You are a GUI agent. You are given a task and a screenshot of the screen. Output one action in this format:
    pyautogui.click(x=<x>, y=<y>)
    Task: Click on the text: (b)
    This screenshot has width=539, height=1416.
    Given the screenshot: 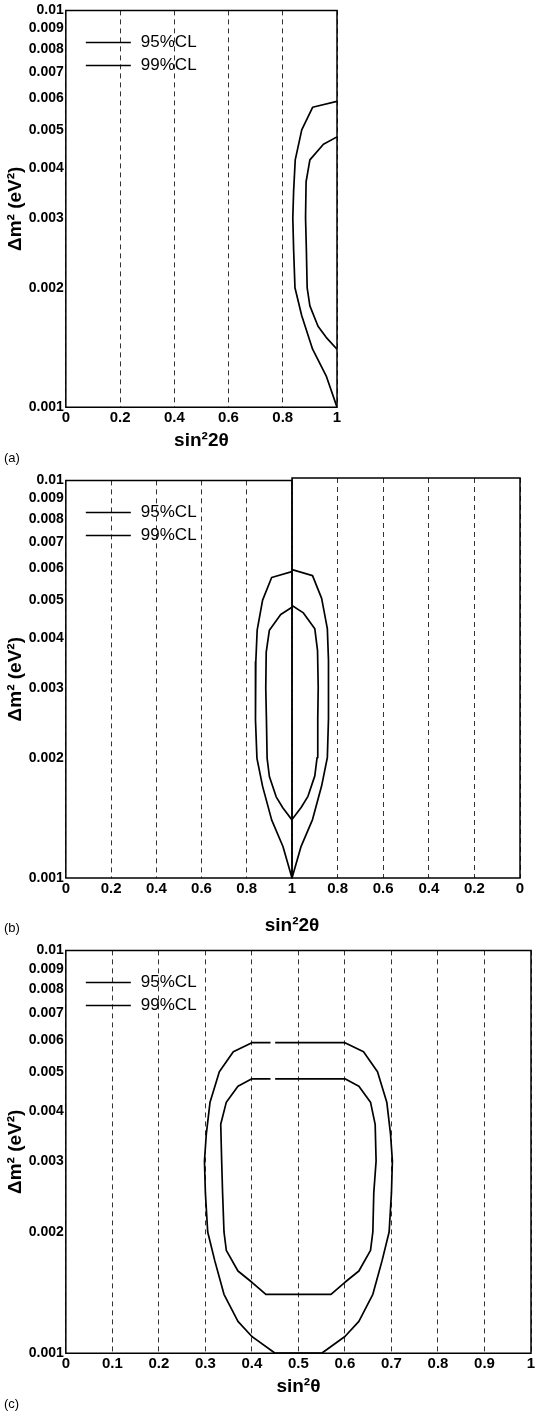 What is the action you would take?
    pyautogui.click(x=12, y=927)
    